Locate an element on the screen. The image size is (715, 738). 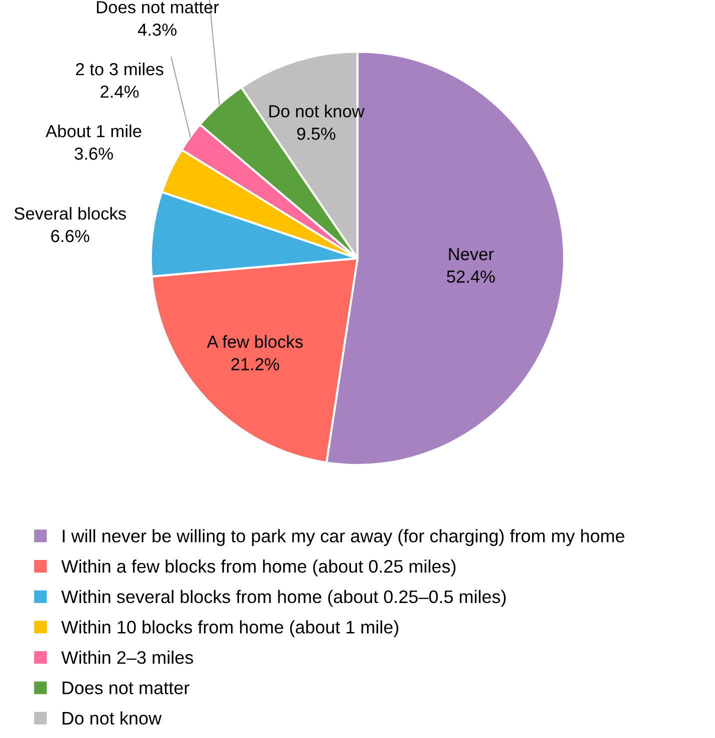
legend-label: Within several blocks from home (about 0.25–0.5 miles) is located at coordinates (283, 598).